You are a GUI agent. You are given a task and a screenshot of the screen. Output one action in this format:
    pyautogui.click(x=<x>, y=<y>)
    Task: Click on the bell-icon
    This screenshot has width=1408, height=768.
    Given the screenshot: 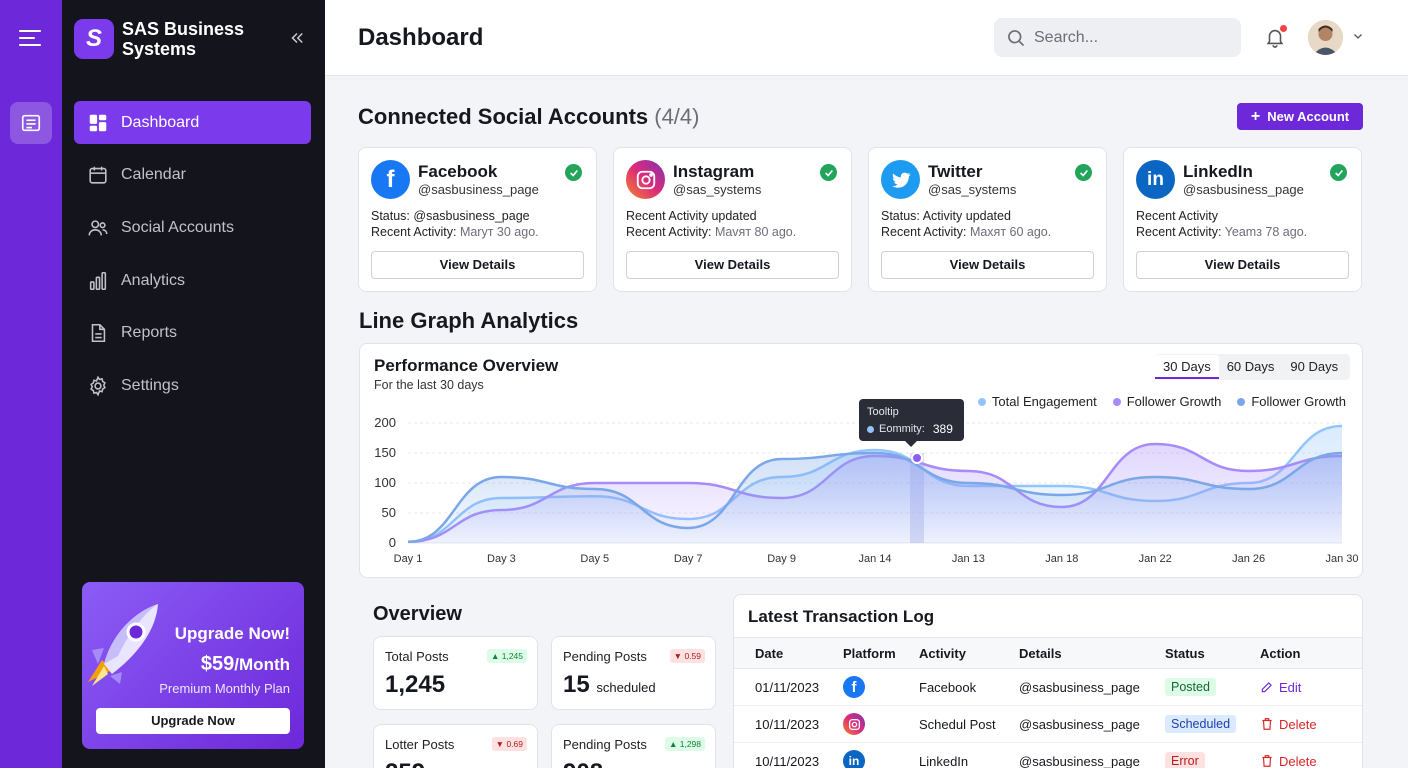 What is the action you would take?
    pyautogui.click(x=1275, y=38)
    